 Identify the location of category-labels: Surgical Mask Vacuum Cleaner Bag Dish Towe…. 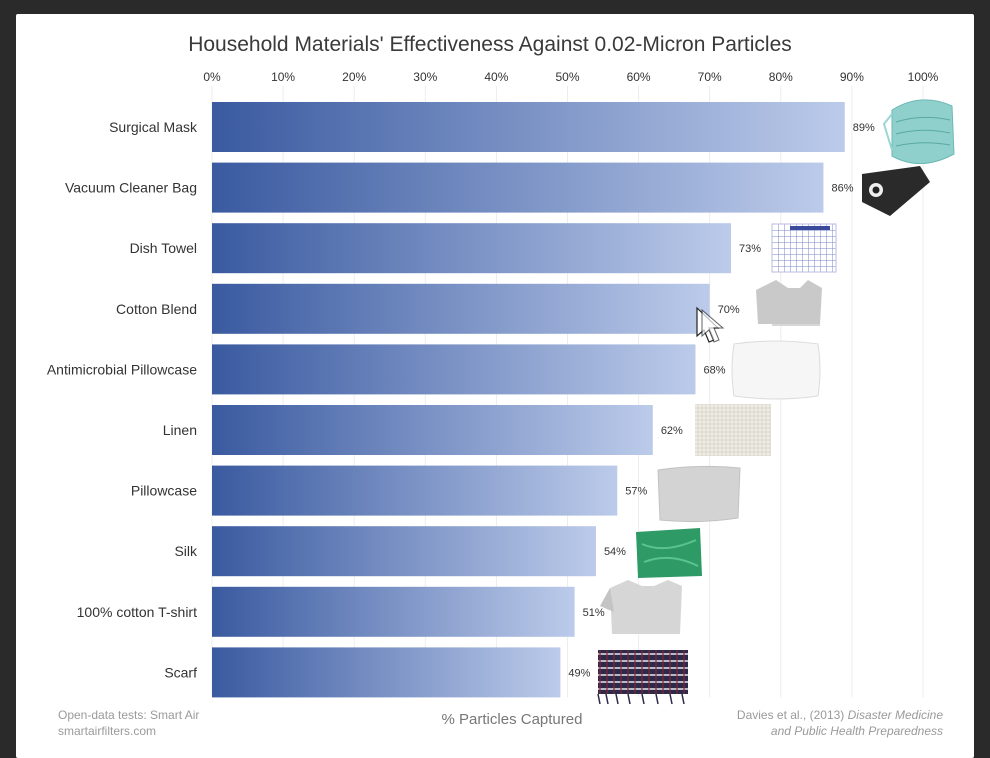
(122, 399).